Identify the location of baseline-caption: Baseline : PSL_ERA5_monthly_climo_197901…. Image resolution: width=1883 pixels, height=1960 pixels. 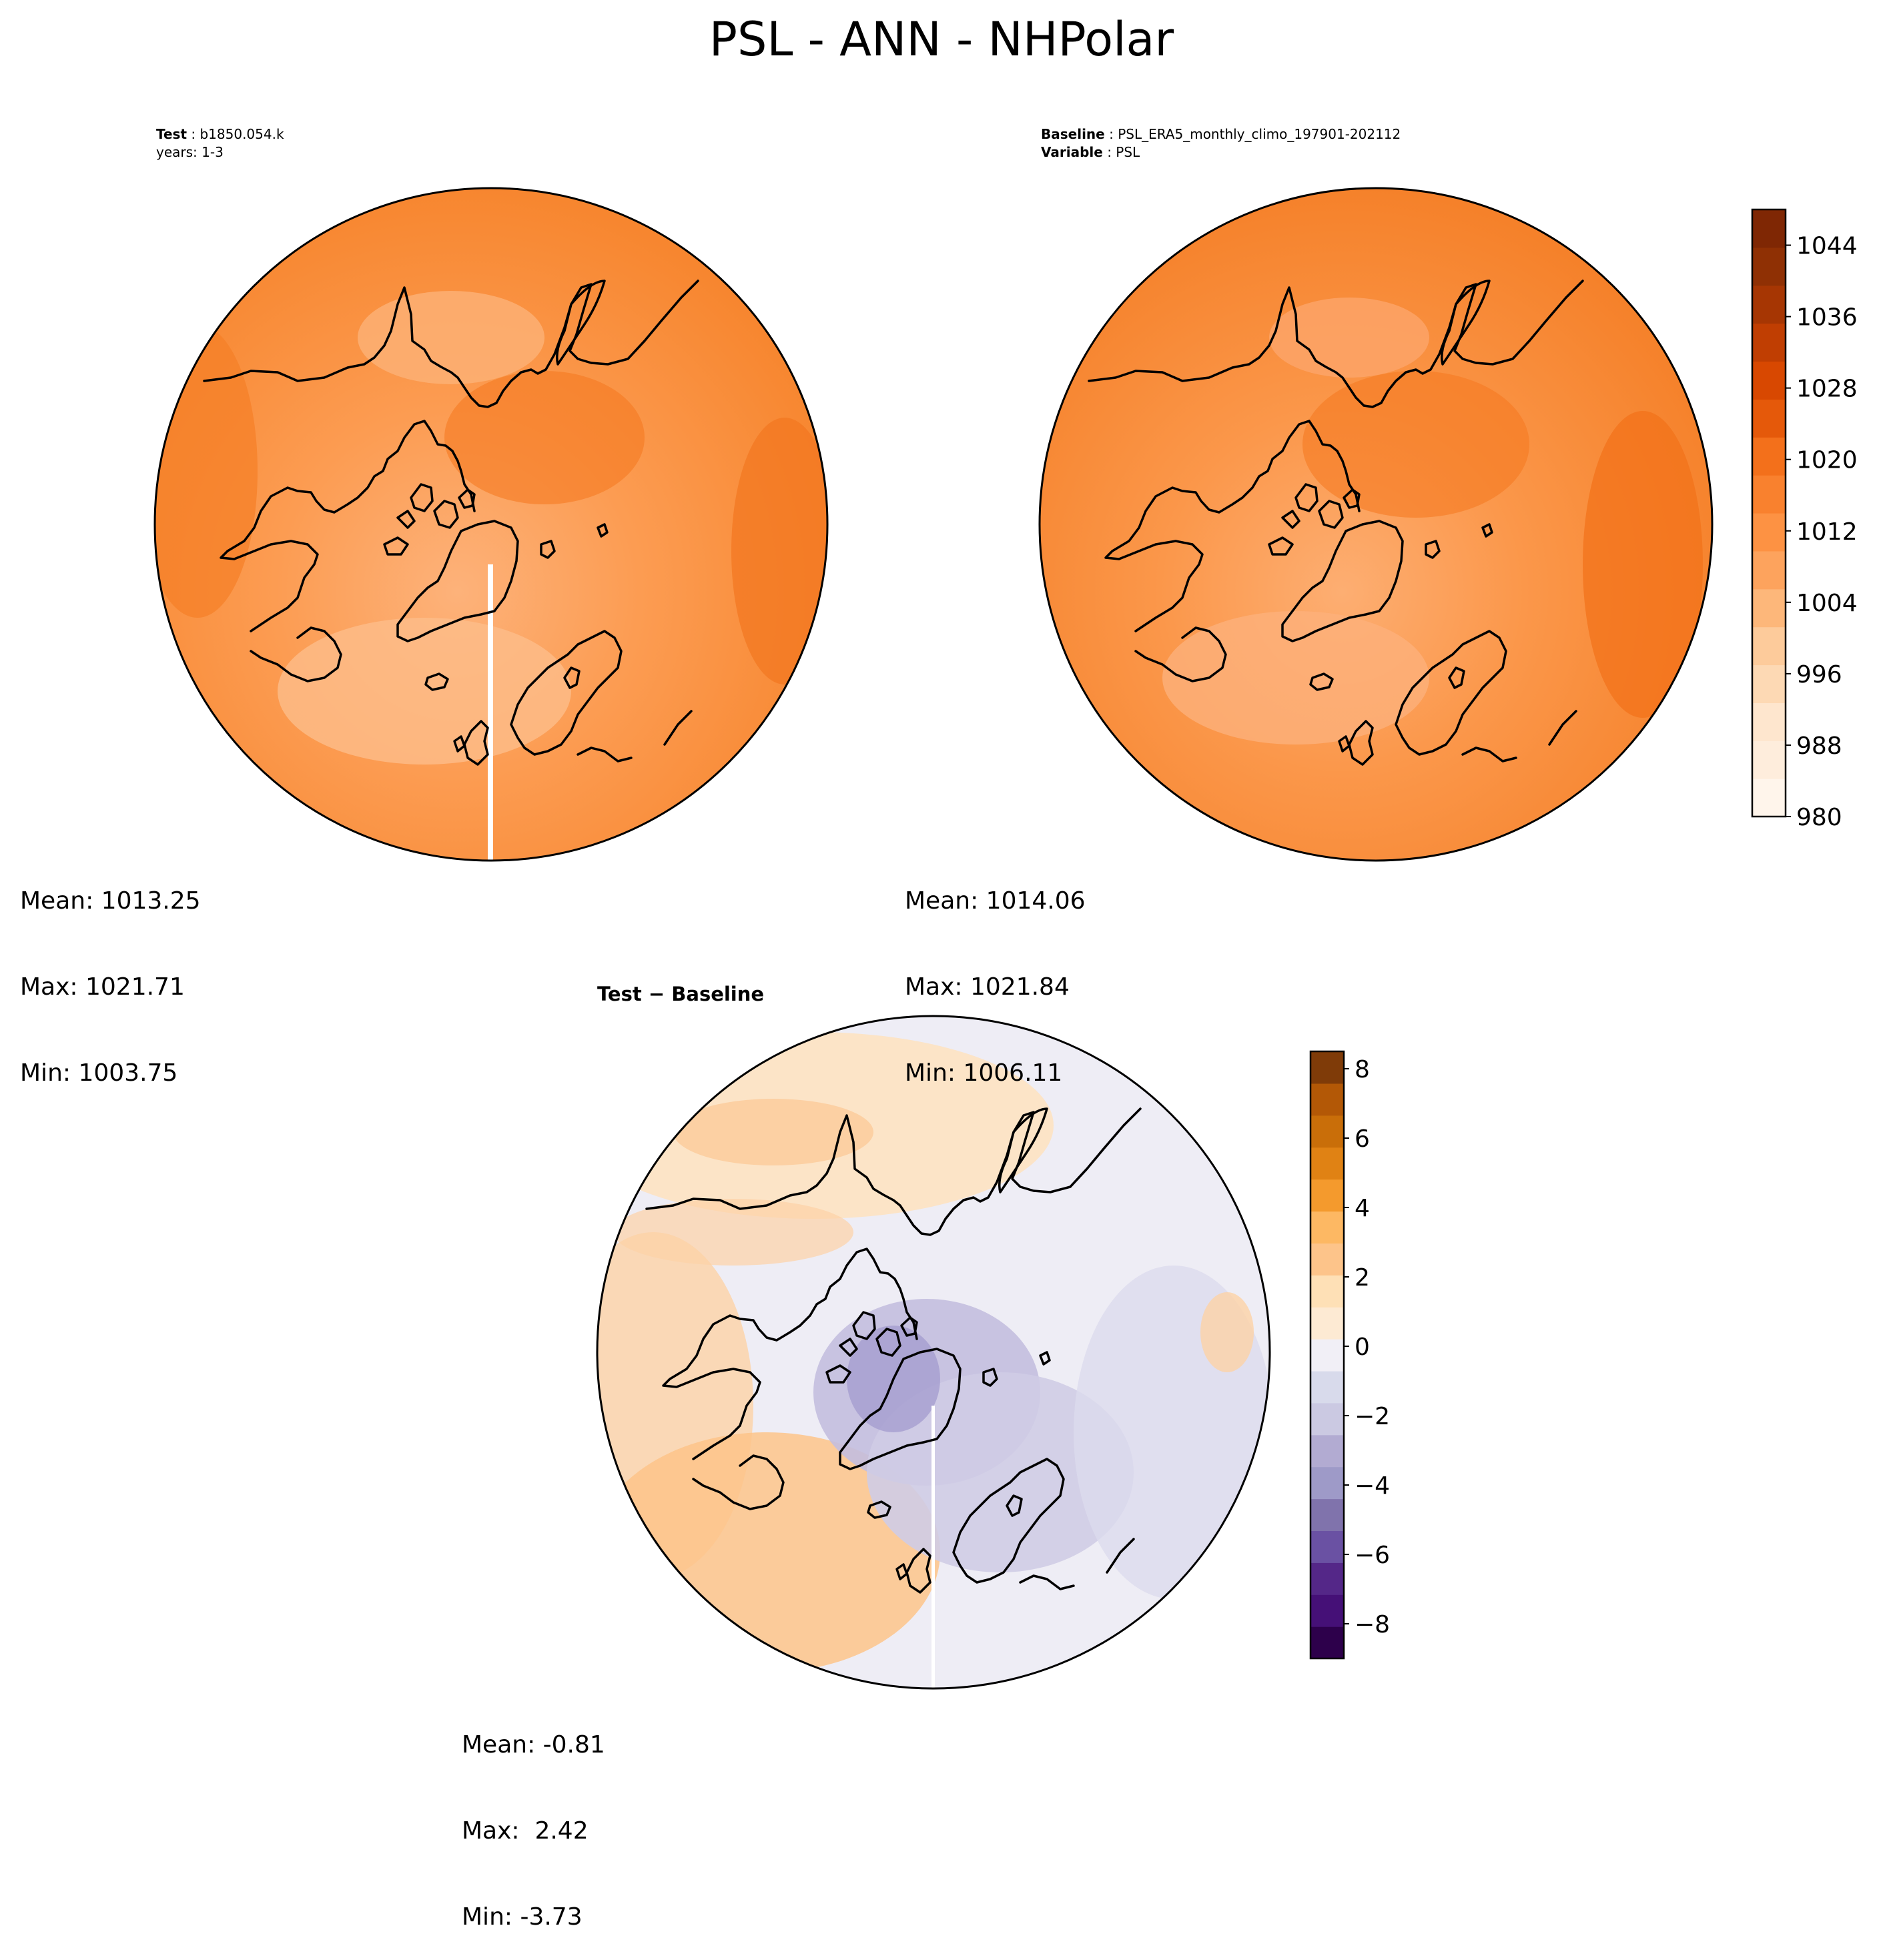
(1221, 143).